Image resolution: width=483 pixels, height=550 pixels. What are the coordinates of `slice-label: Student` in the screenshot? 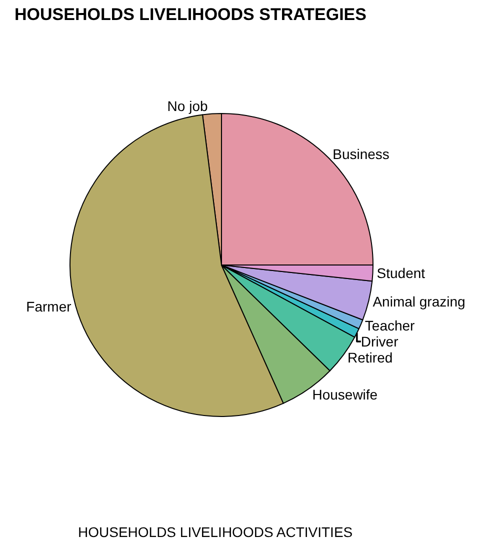 It's located at (401, 273).